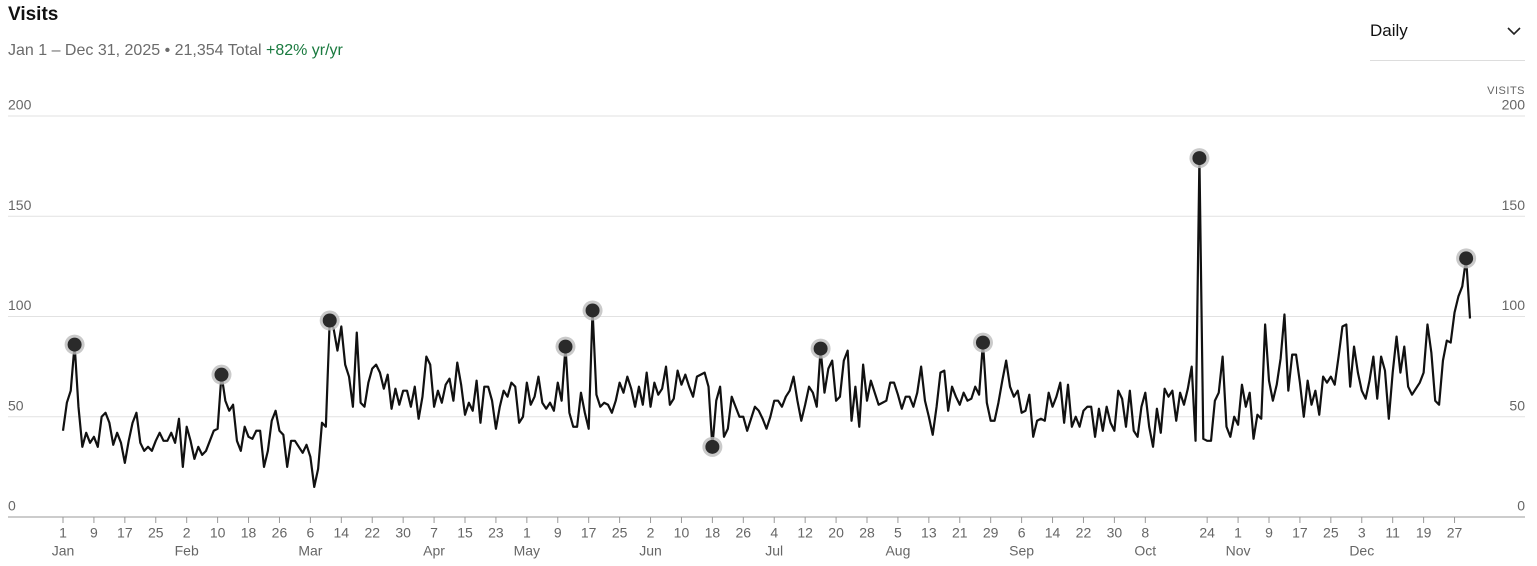  Describe the element at coordinates (20, 105) in the screenshot. I see `y-tick-label: 200` at that location.